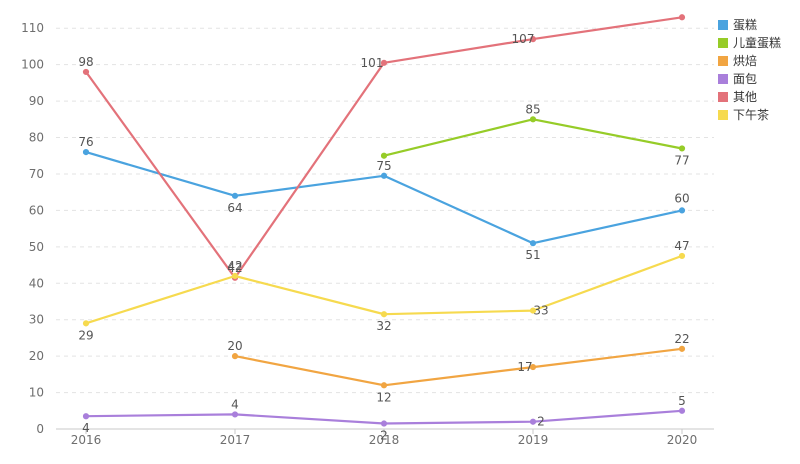 Image resolution: width=800 pixels, height=464 pixels. Describe the element at coordinates (751, 114) in the screenshot. I see `legend-label-5: 下午茶` at that location.